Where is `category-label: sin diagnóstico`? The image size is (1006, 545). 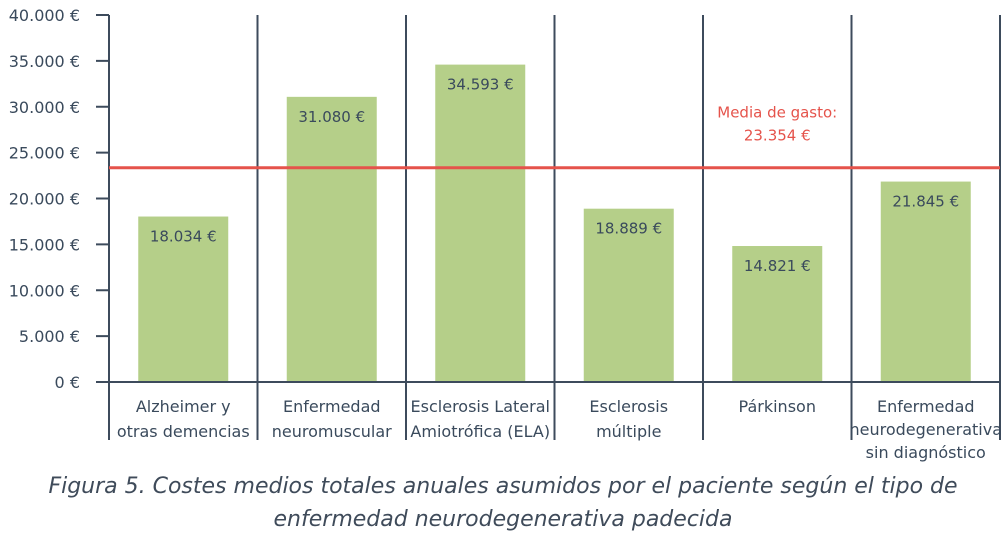
category-label: sin diagnóstico is located at coordinates (926, 452).